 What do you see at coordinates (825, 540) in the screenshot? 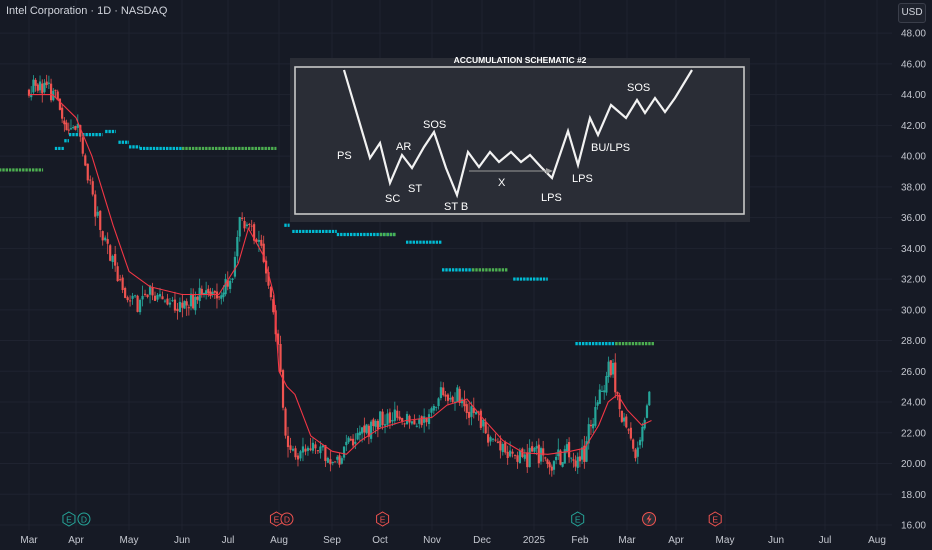
I see `time-tick-label: Jul` at bounding box center [825, 540].